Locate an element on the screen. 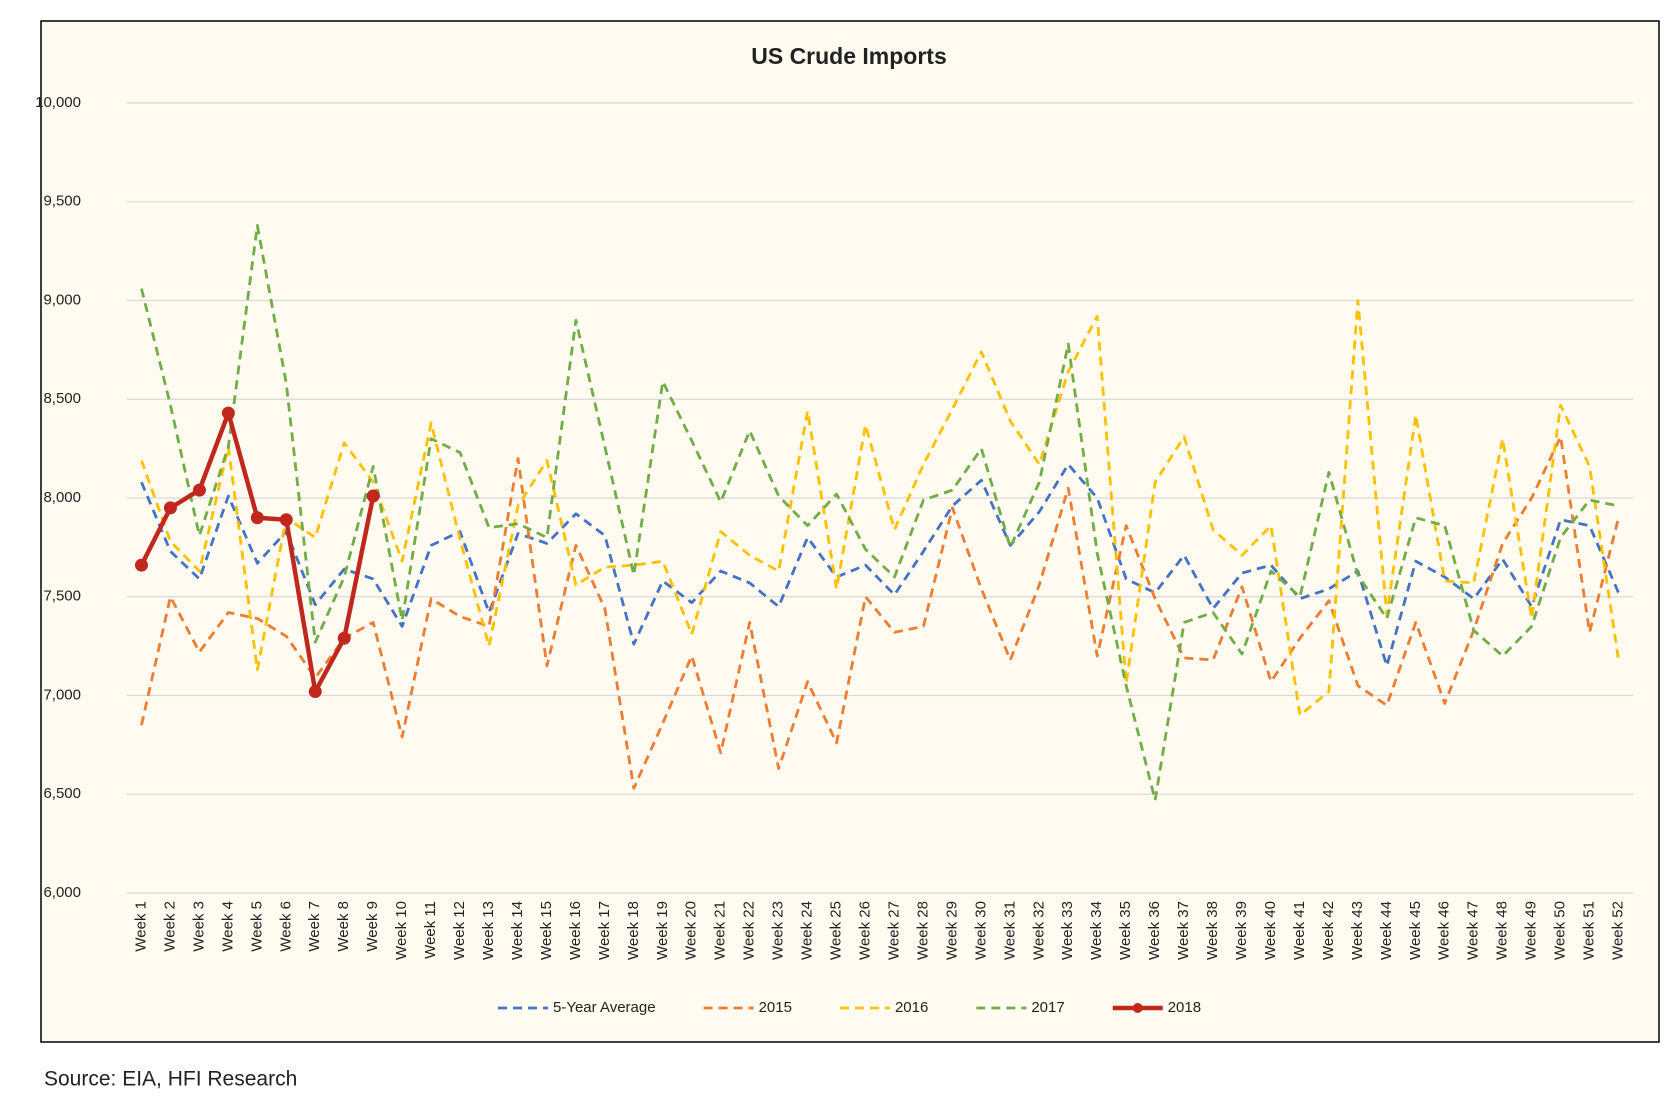 Image resolution: width=1676 pixels, height=1113 pixels. x-tick-label: Week 45 is located at coordinates (1415, 930).